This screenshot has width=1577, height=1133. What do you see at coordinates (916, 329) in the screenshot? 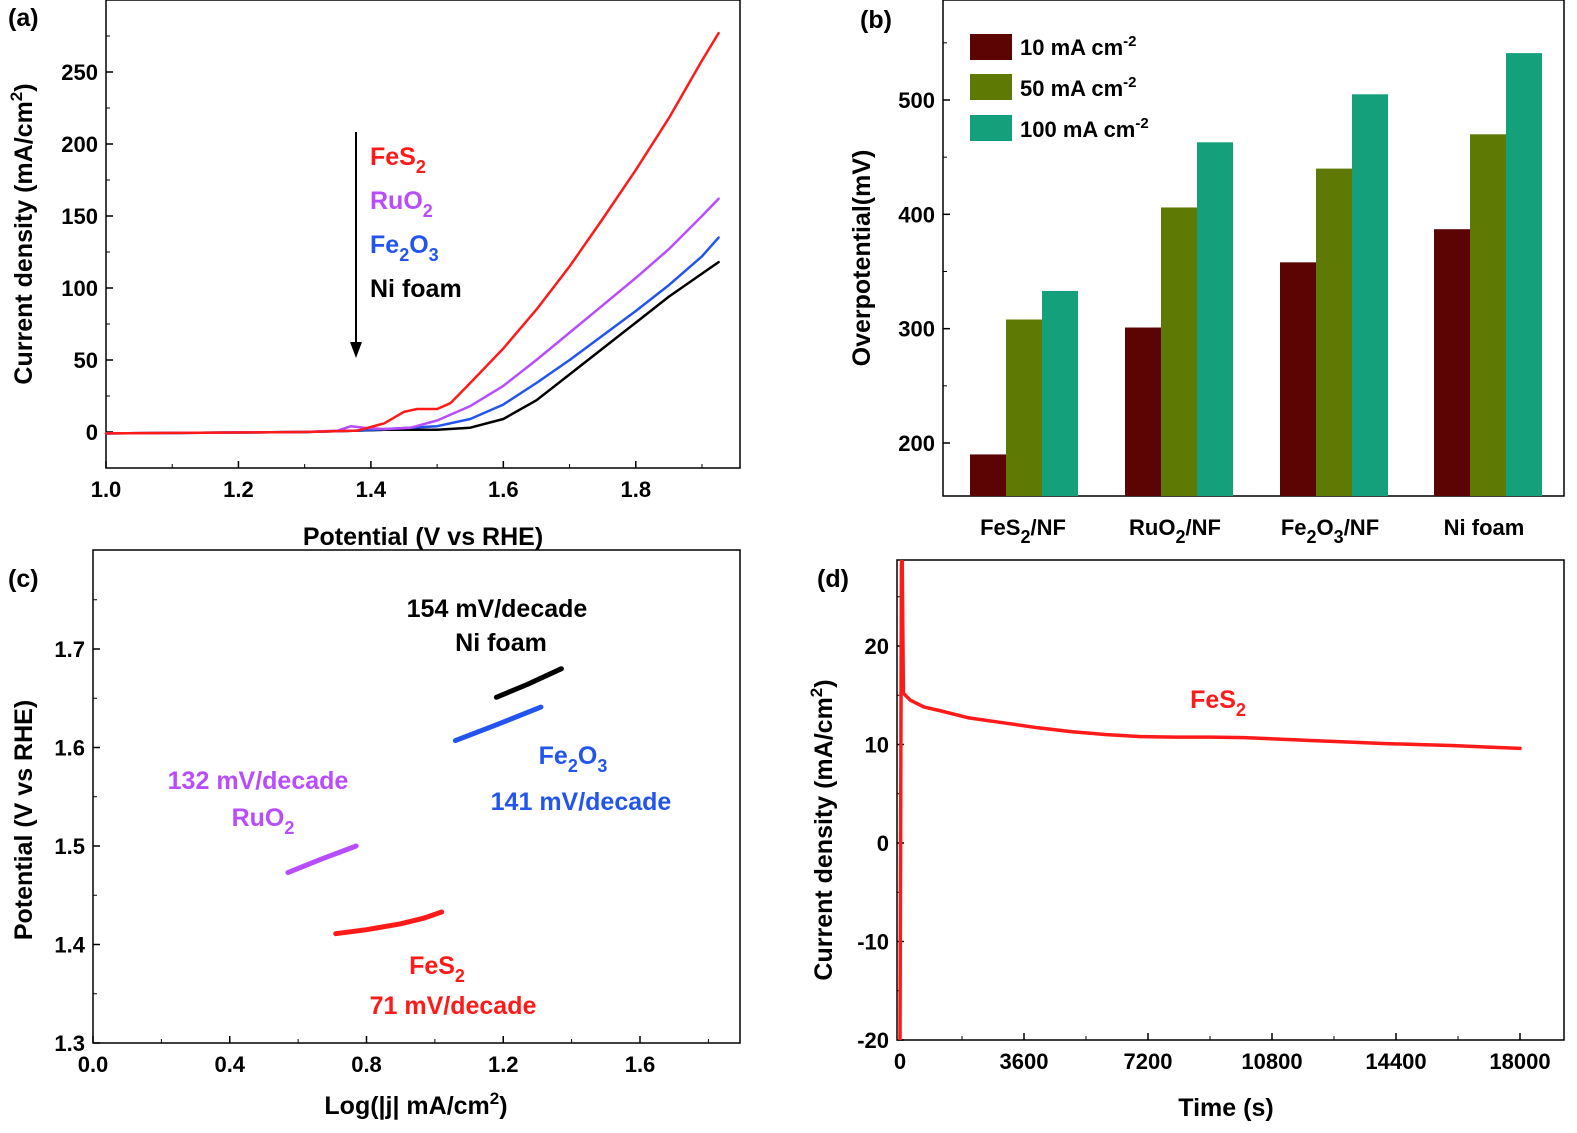
I see `panel-b-ytick-label: 300` at bounding box center [916, 329].